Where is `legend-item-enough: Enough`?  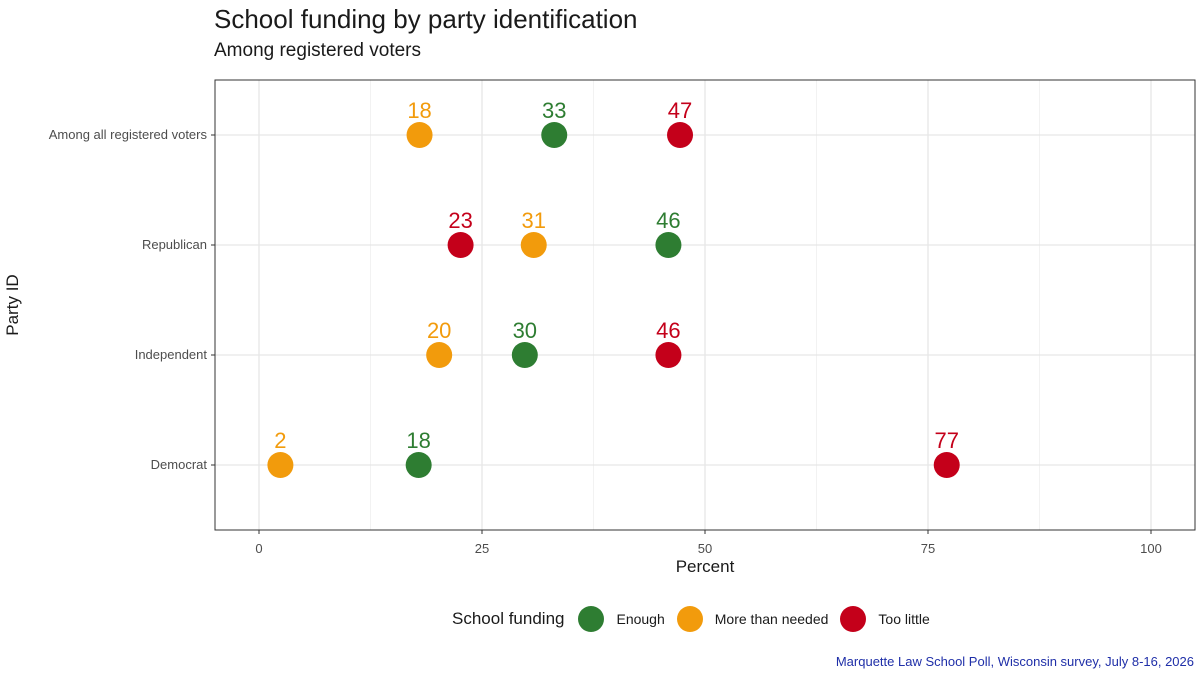
legend-item-enough: Enough is located at coordinates (621, 619).